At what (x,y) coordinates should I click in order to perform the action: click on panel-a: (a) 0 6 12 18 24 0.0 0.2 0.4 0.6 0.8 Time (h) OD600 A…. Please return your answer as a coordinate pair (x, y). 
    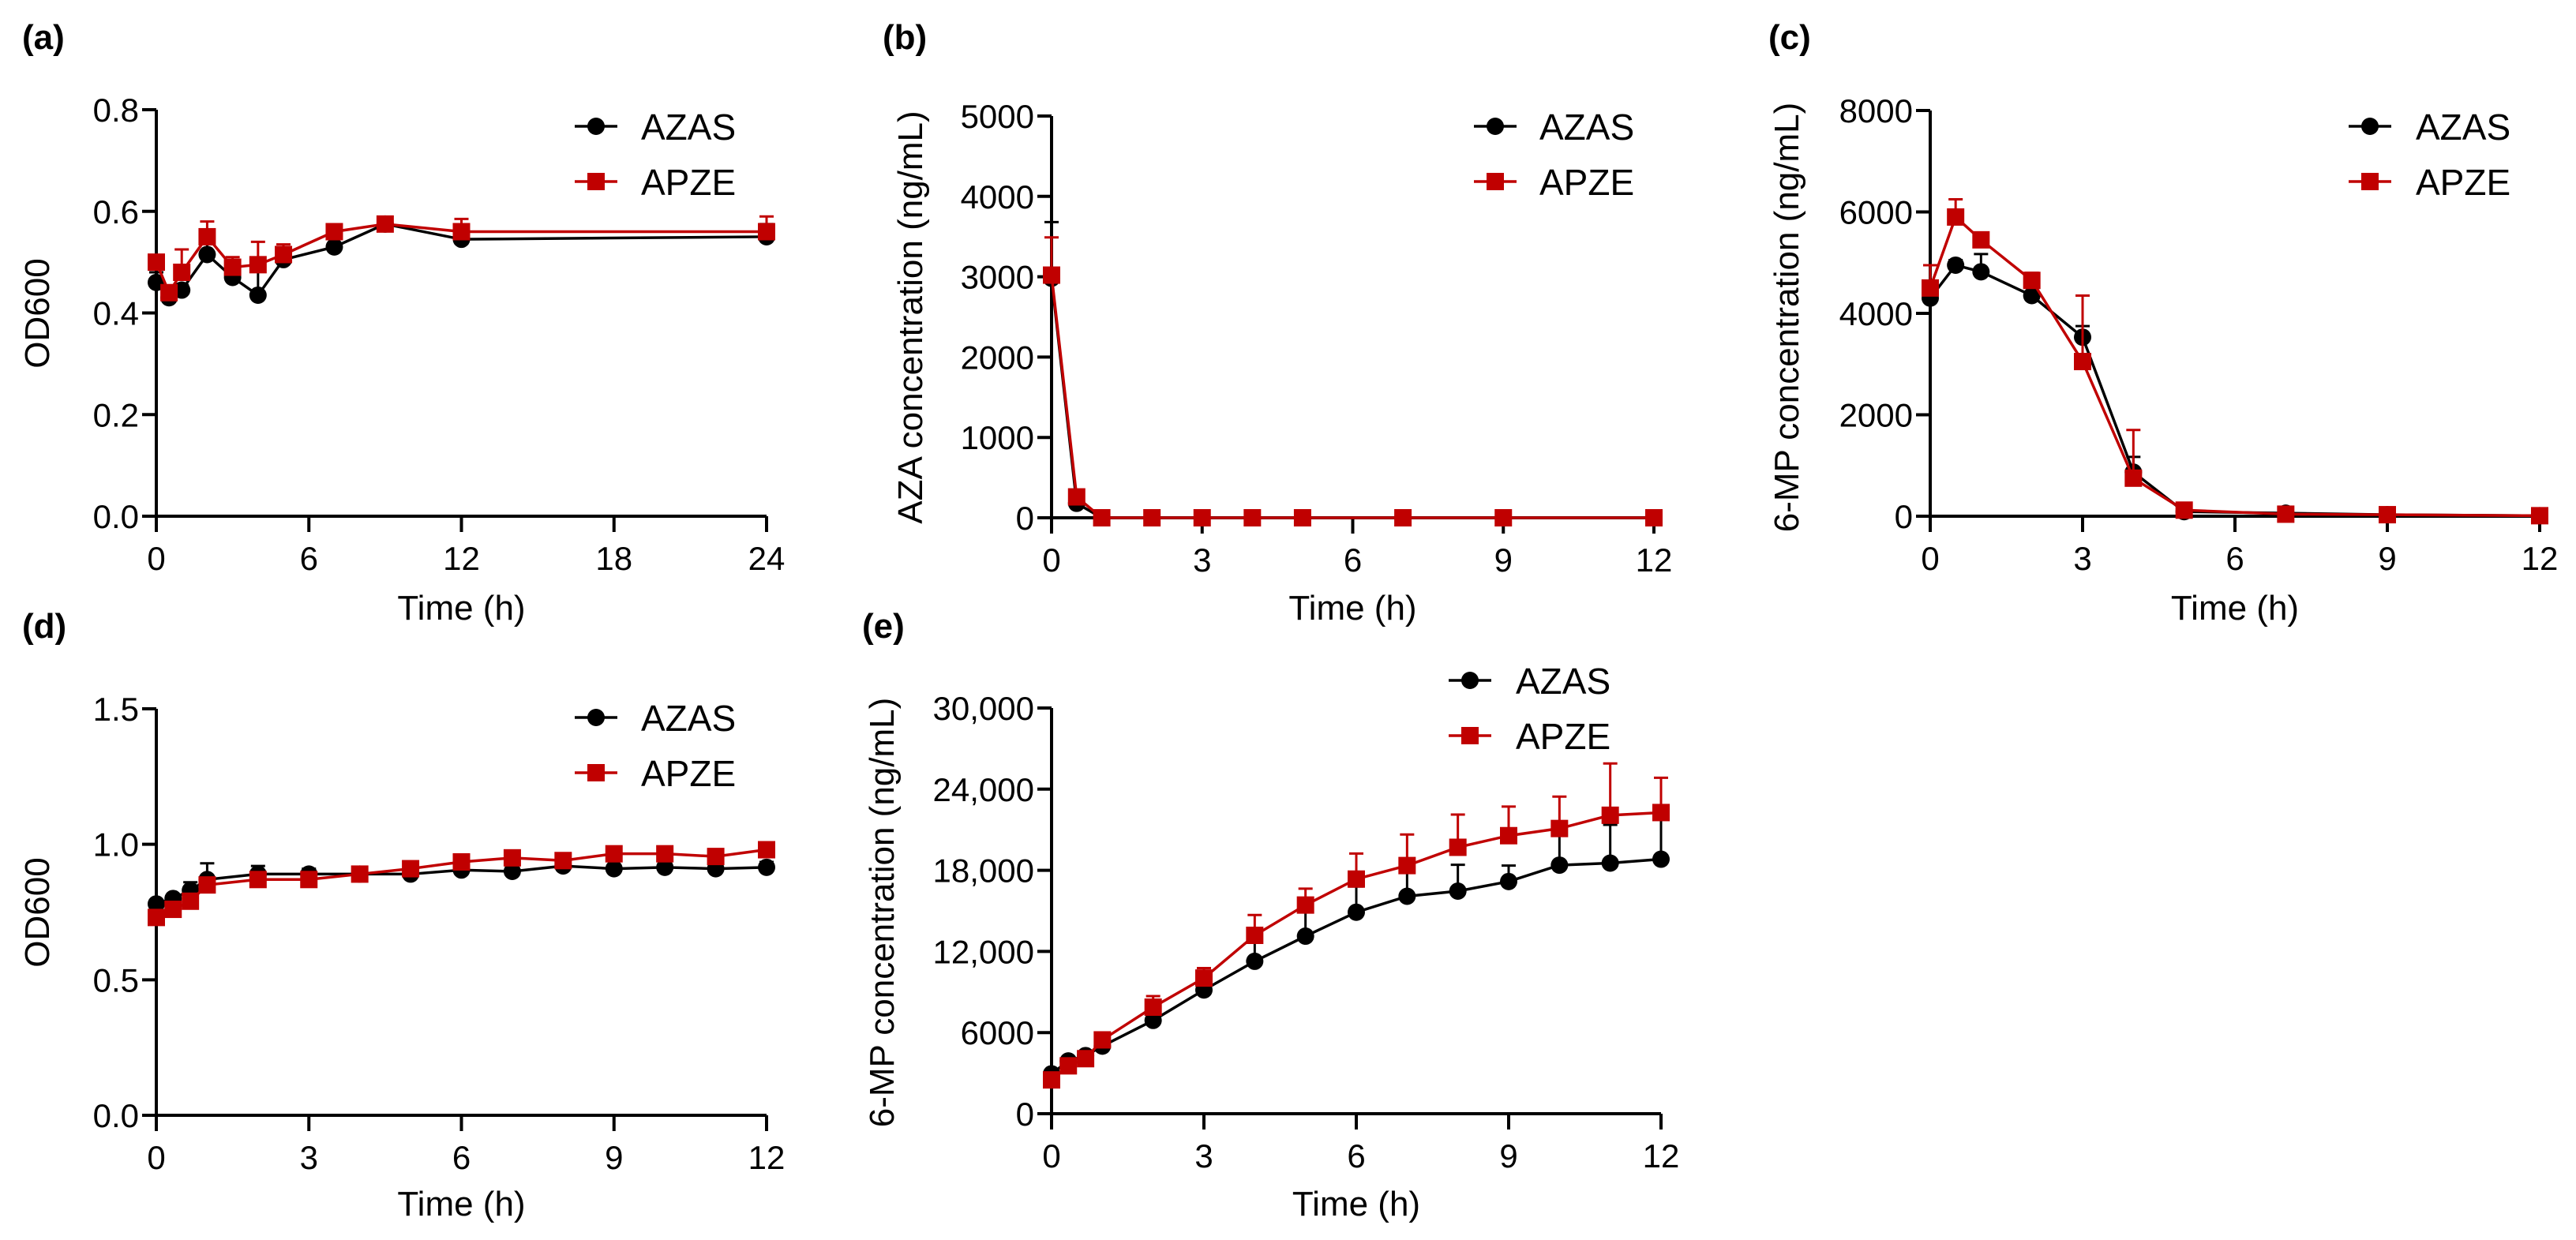
    Looking at the image, I should click on (401, 322).